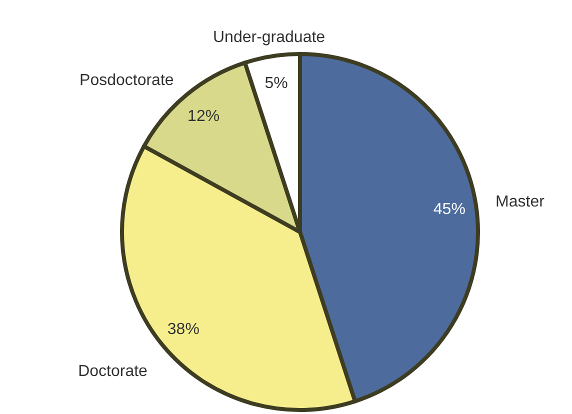  Describe the element at coordinates (269, 37) in the screenshot. I see `slice-label: Under-graduate` at that location.